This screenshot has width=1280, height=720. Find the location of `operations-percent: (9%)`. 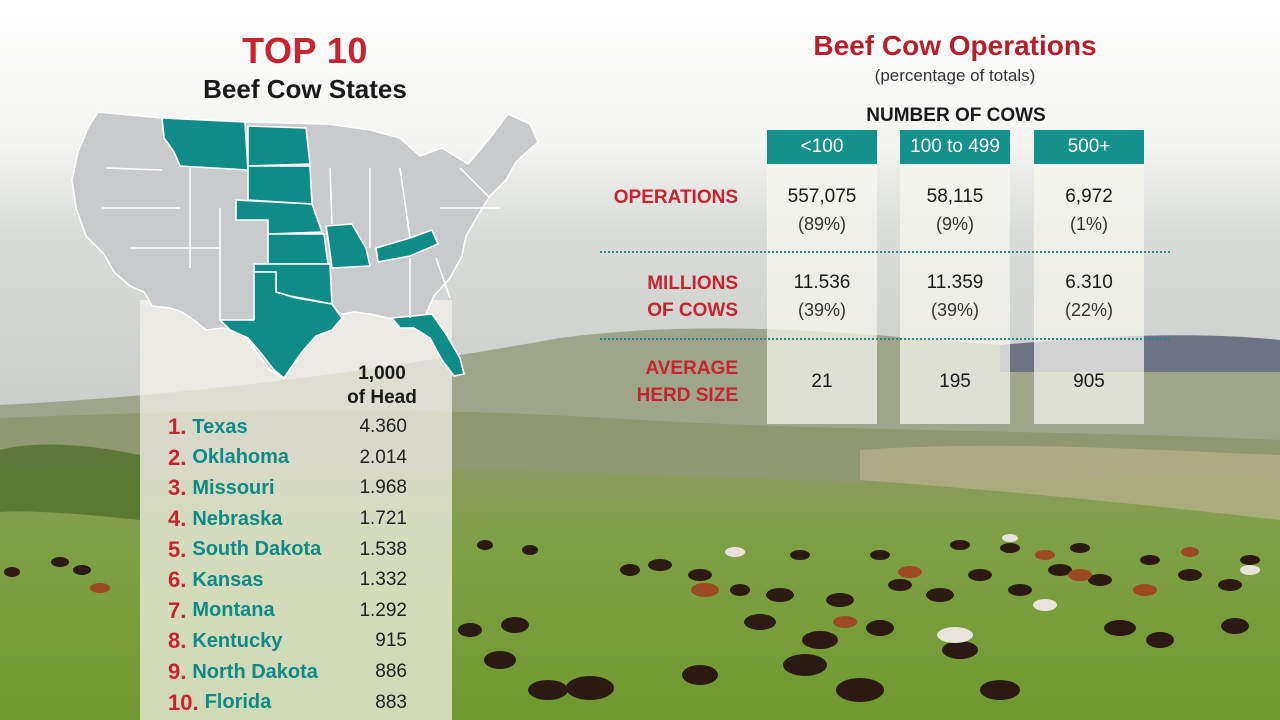

operations-percent: (9%) is located at coordinates (954, 224).